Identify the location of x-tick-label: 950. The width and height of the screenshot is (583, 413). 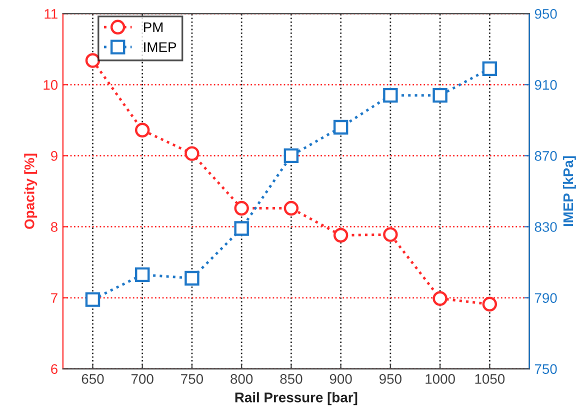
(391, 379).